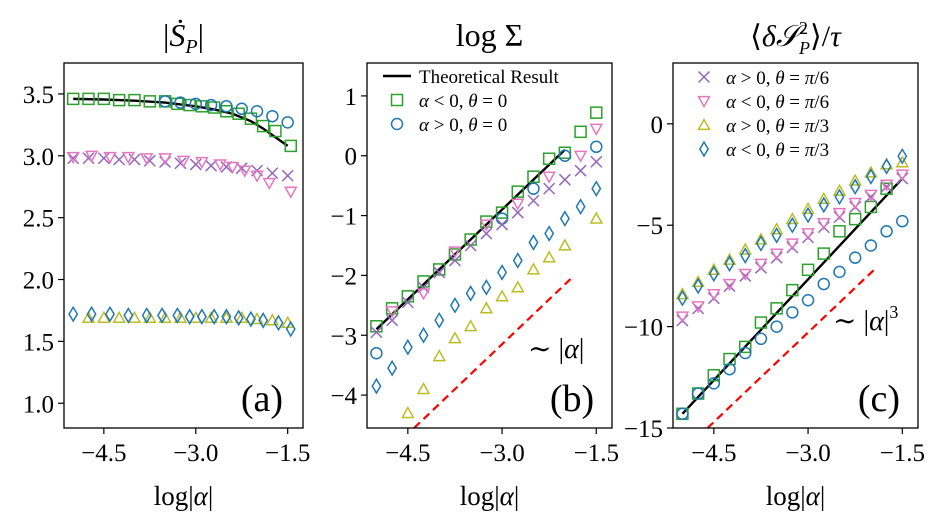  What do you see at coordinates (490, 35) in the screenshot?
I see `panel-title: log Σ` at bounding box center [490, 35].